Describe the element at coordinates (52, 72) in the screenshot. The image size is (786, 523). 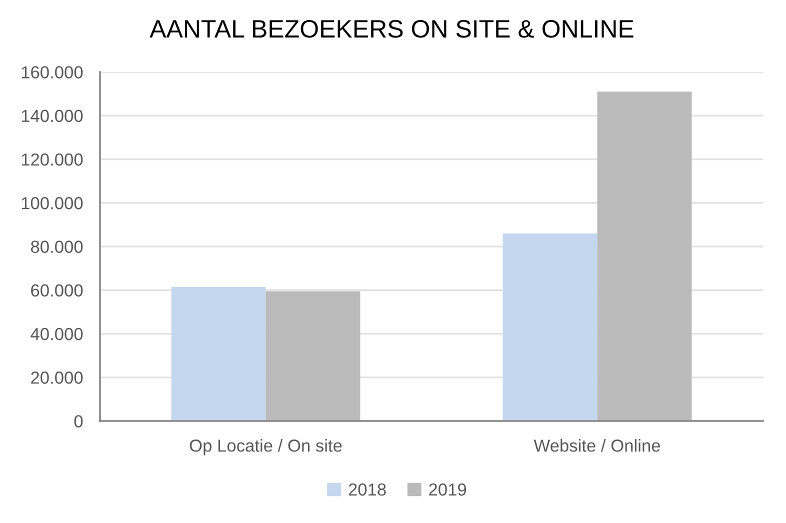
I see `y-tick-label: 160.000` at that location.